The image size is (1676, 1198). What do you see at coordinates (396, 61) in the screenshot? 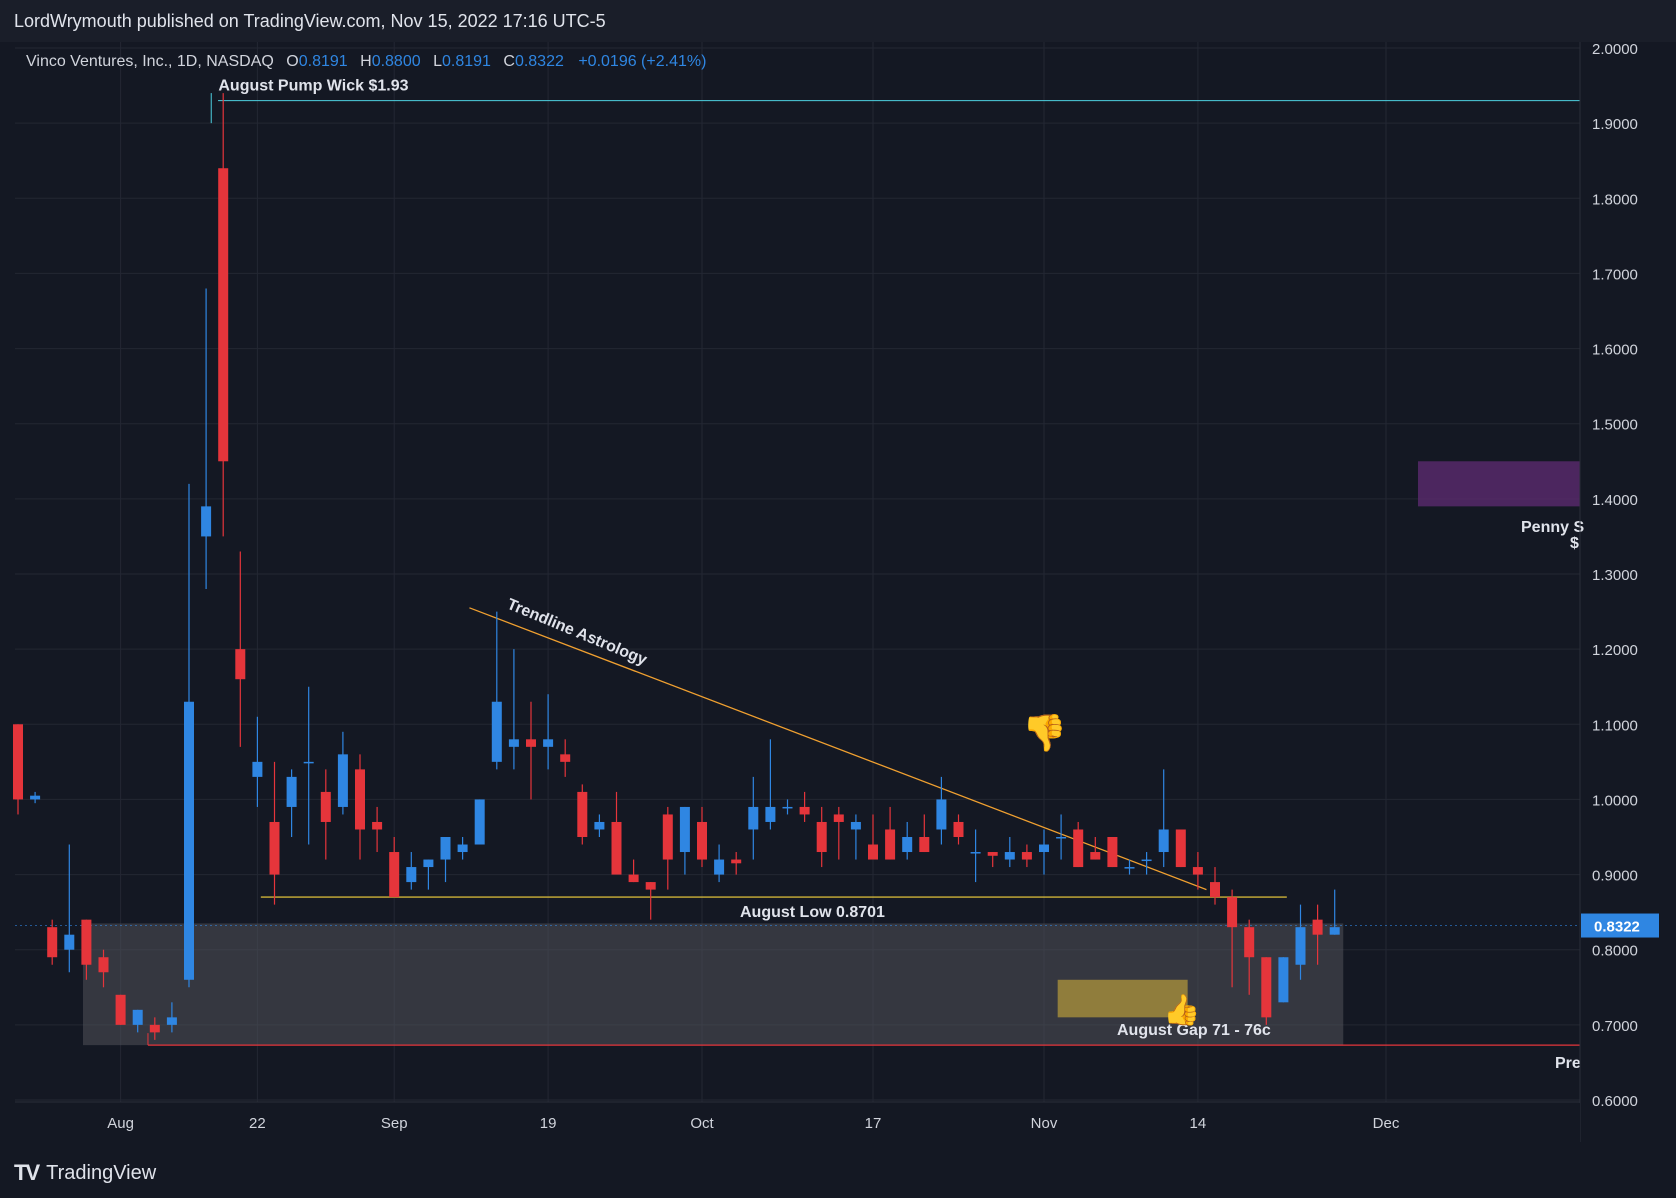
I see `high-value: 0.8800` at bounding box center [396, 61].